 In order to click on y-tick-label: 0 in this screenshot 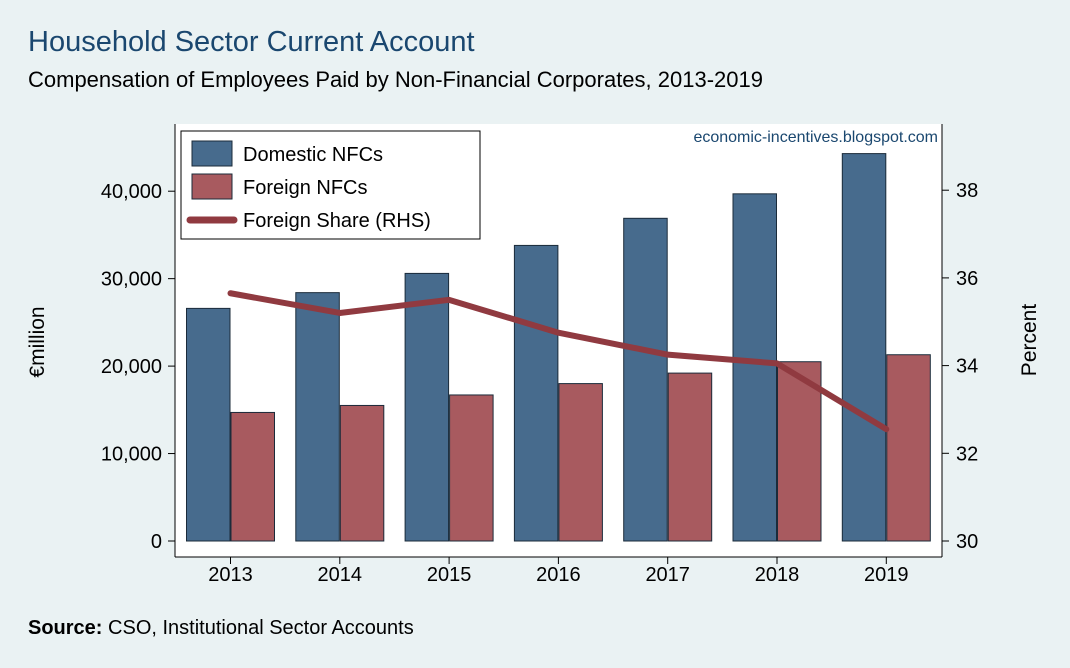, I will do `click(156, 542)`.